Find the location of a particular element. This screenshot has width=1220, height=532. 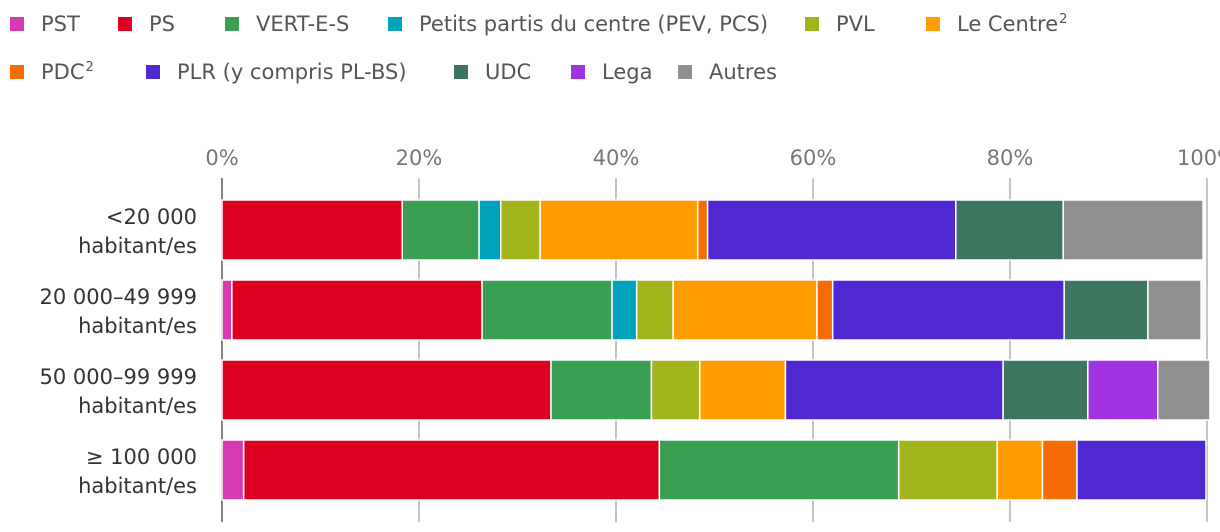

legend-item: Le Centre2 is located at coordinates (996, 24).